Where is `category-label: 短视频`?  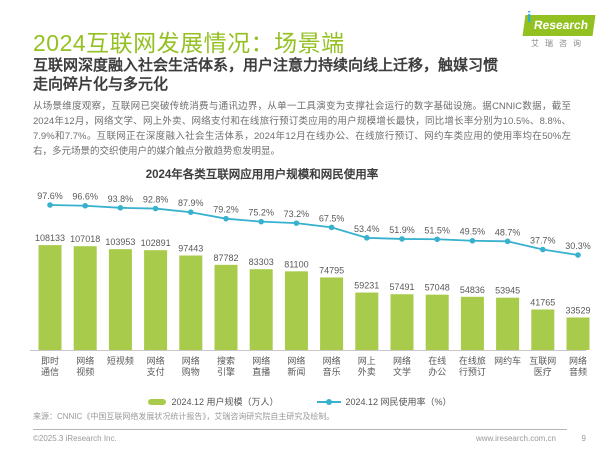
category-label: 短视频 is located at coordinates (120, 360).